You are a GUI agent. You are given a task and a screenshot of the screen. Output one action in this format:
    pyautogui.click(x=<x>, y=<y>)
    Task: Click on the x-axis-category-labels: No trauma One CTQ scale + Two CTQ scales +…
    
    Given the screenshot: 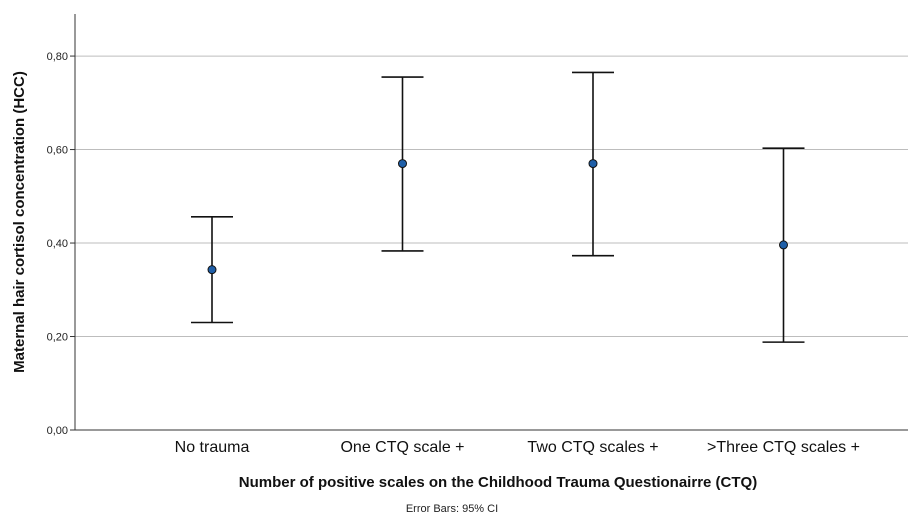 What is the action you would take?
    pyautogui.click(x=517, y=447)
    